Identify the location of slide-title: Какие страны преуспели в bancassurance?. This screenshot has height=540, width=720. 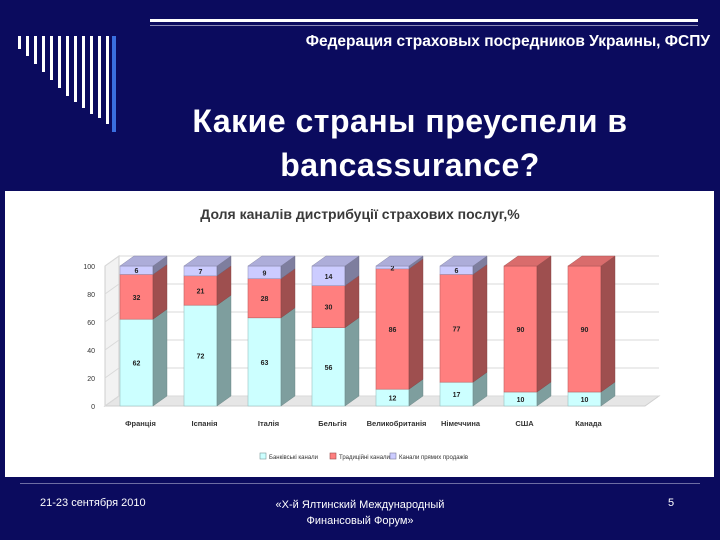
(410, 143).